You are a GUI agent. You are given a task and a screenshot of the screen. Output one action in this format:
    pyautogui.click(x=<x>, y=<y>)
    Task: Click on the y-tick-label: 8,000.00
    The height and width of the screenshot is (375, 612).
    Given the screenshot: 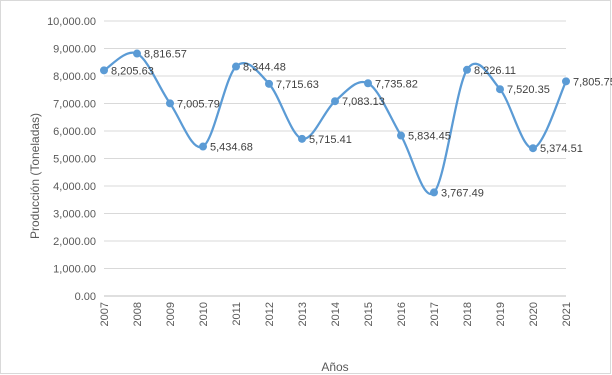 What is the action you would take?
    pyautogui.click(x=74, y=77)
    